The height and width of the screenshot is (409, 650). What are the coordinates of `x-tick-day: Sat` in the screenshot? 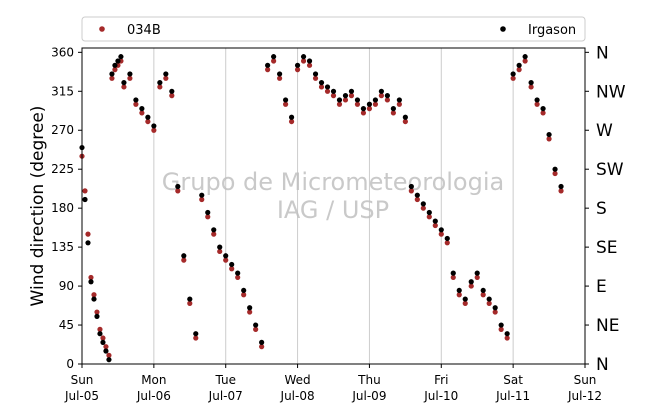 It's located at (513, 380).